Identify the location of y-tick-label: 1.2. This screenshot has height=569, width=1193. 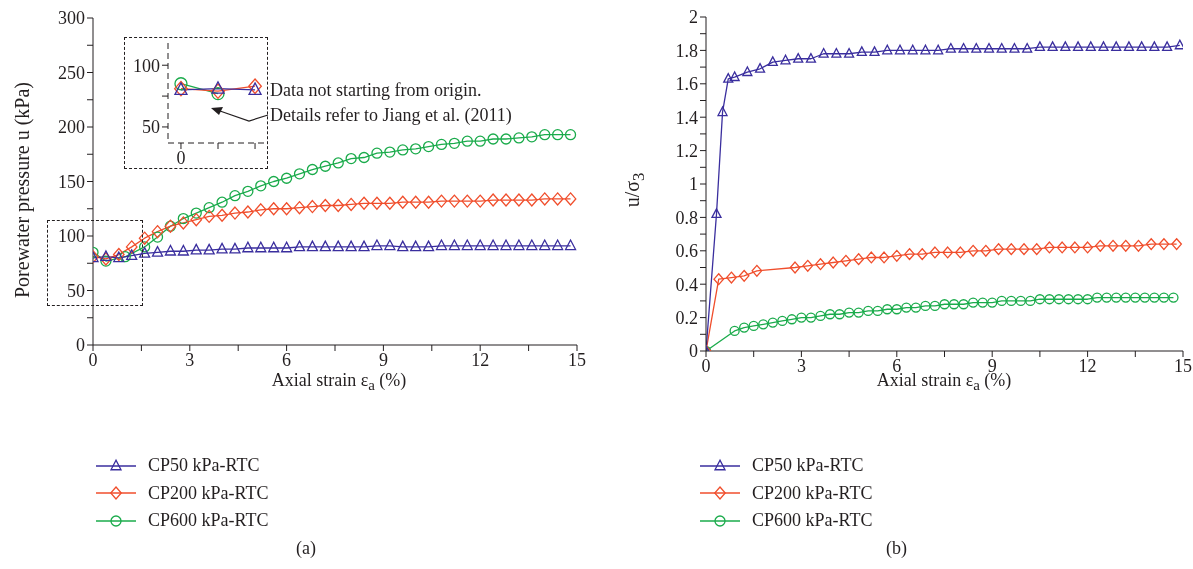
(686, 150).